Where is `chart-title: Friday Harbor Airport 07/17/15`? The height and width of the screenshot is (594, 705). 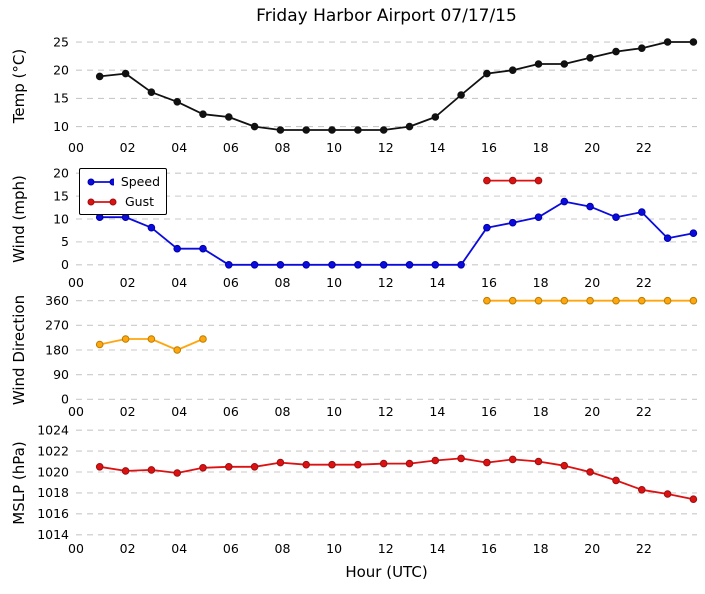
chart-title: Friday Harbor Airport 07/17/15 is located at coordinates (386, 16).